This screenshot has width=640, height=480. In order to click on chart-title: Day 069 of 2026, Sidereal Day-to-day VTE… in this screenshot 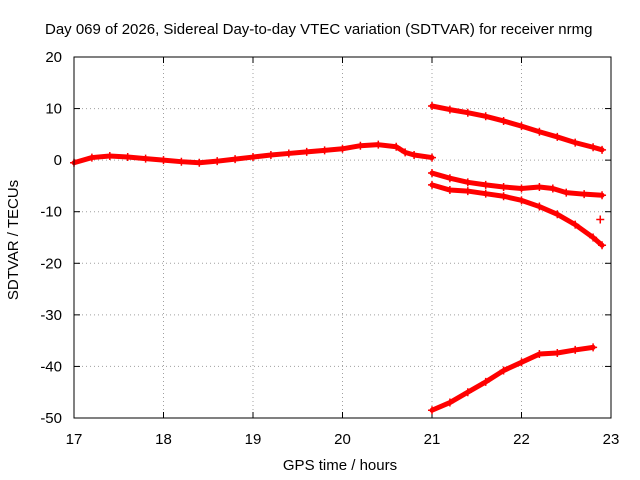, I will do `click(318, 29)`.